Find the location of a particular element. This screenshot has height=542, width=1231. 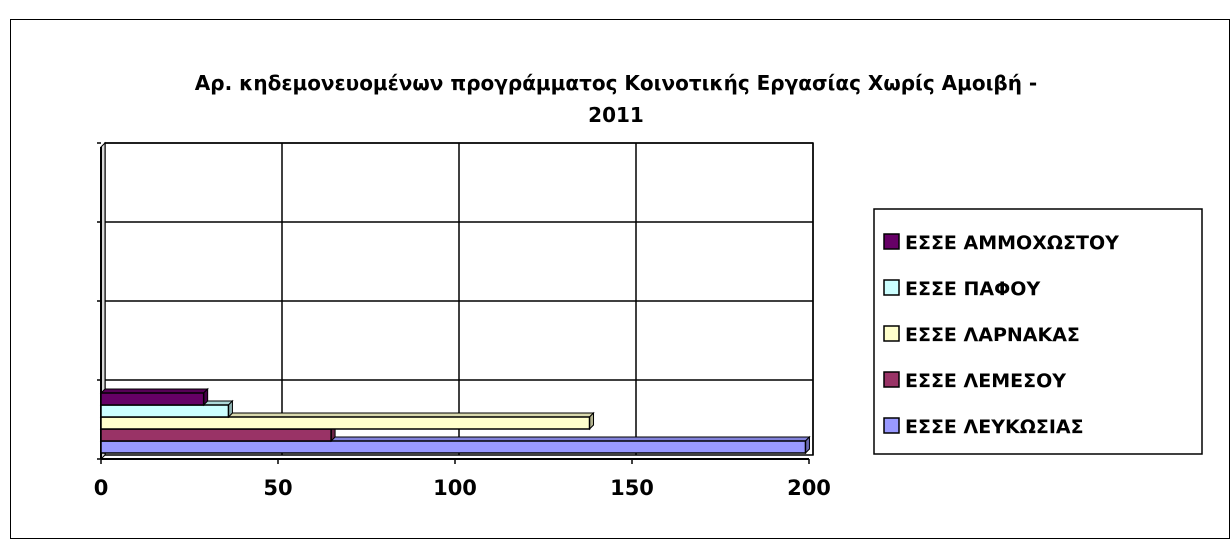

x-tick-label: 50 is located at coordinates (277, 488).